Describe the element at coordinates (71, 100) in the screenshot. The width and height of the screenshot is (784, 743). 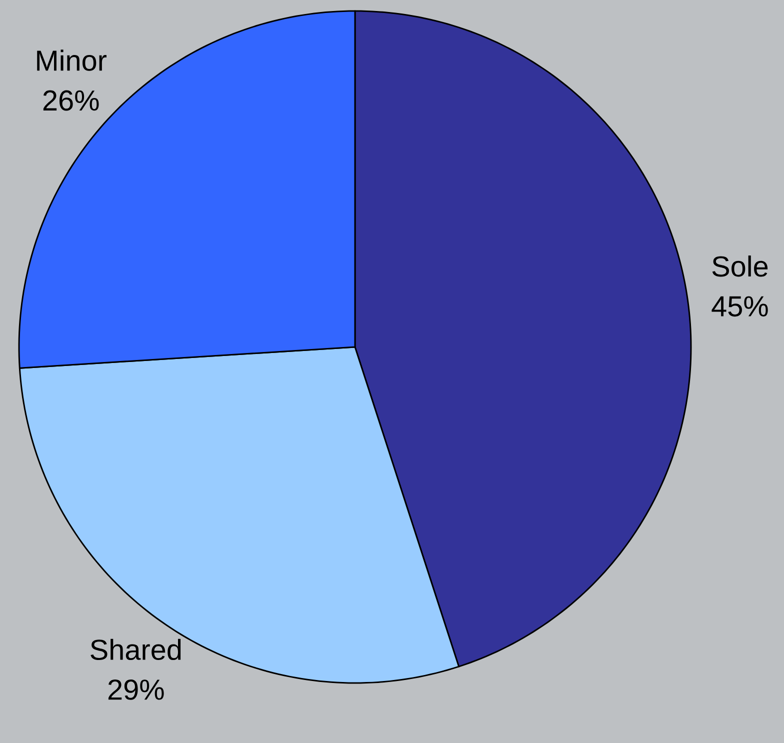
I see `data-label: 26%` at that location.